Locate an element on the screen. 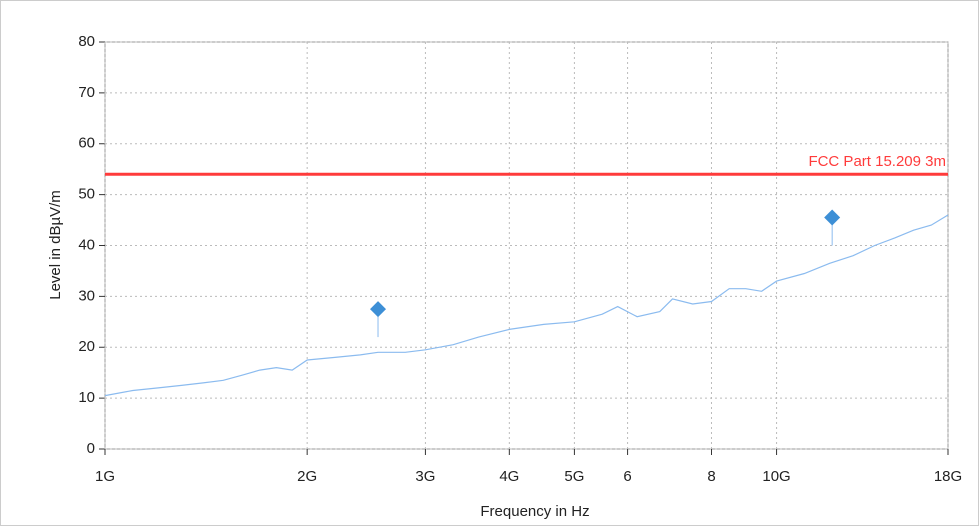 Image resolution: width=979 pixels, height=526 pixels. y-tick-label: 30 is located at coordinates (86, 295).